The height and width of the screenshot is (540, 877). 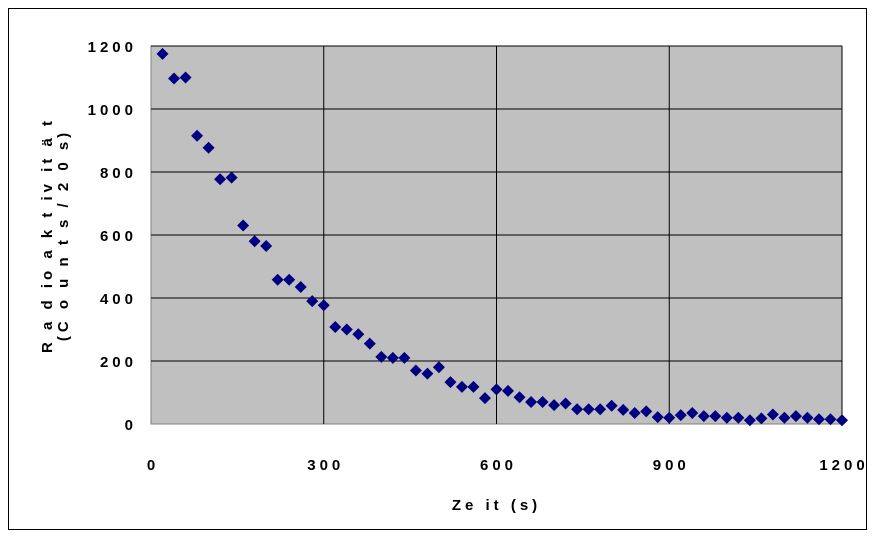 What do you see at coordinates (118, 236) in the screenshot?
I see `y-tick-label: 600` at bounding box center [118, 236].